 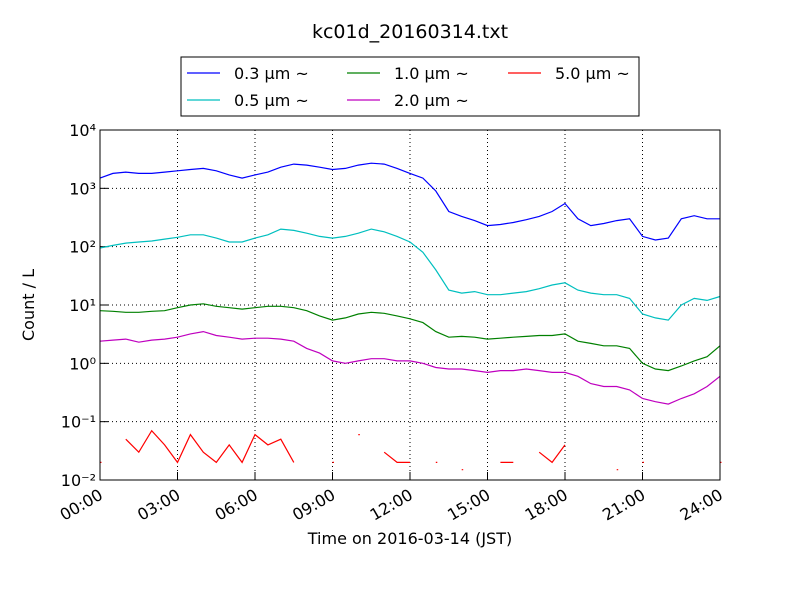 I want to click on legend-label: 1.0 μm ~, so click(x=431, y=73).